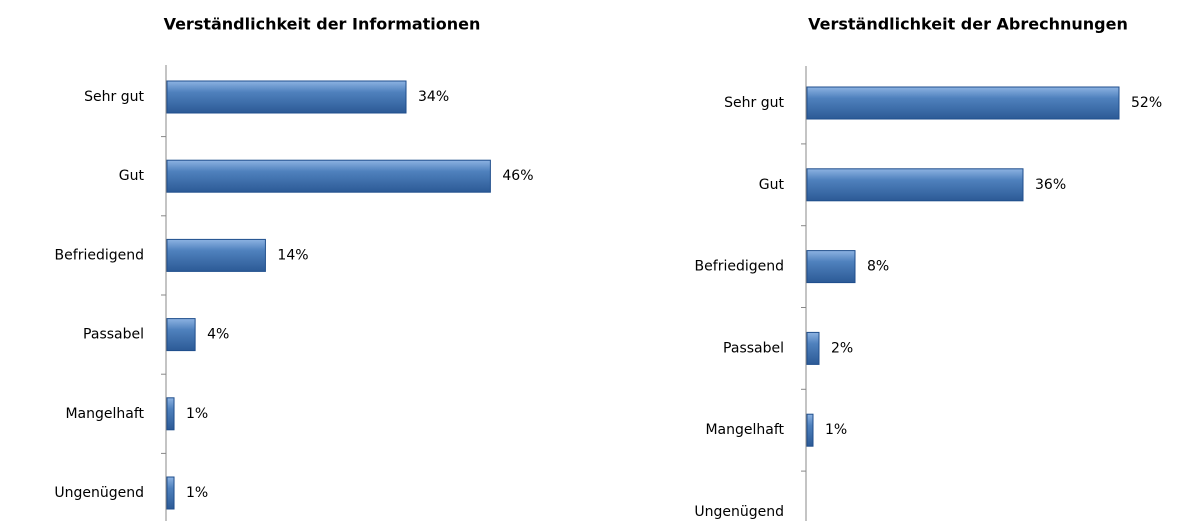 Image resolution: width=1196 pixels, height=521 pixels. I want to click on chart-title: Verständlichkeit der Informationen, so click(322, 24).